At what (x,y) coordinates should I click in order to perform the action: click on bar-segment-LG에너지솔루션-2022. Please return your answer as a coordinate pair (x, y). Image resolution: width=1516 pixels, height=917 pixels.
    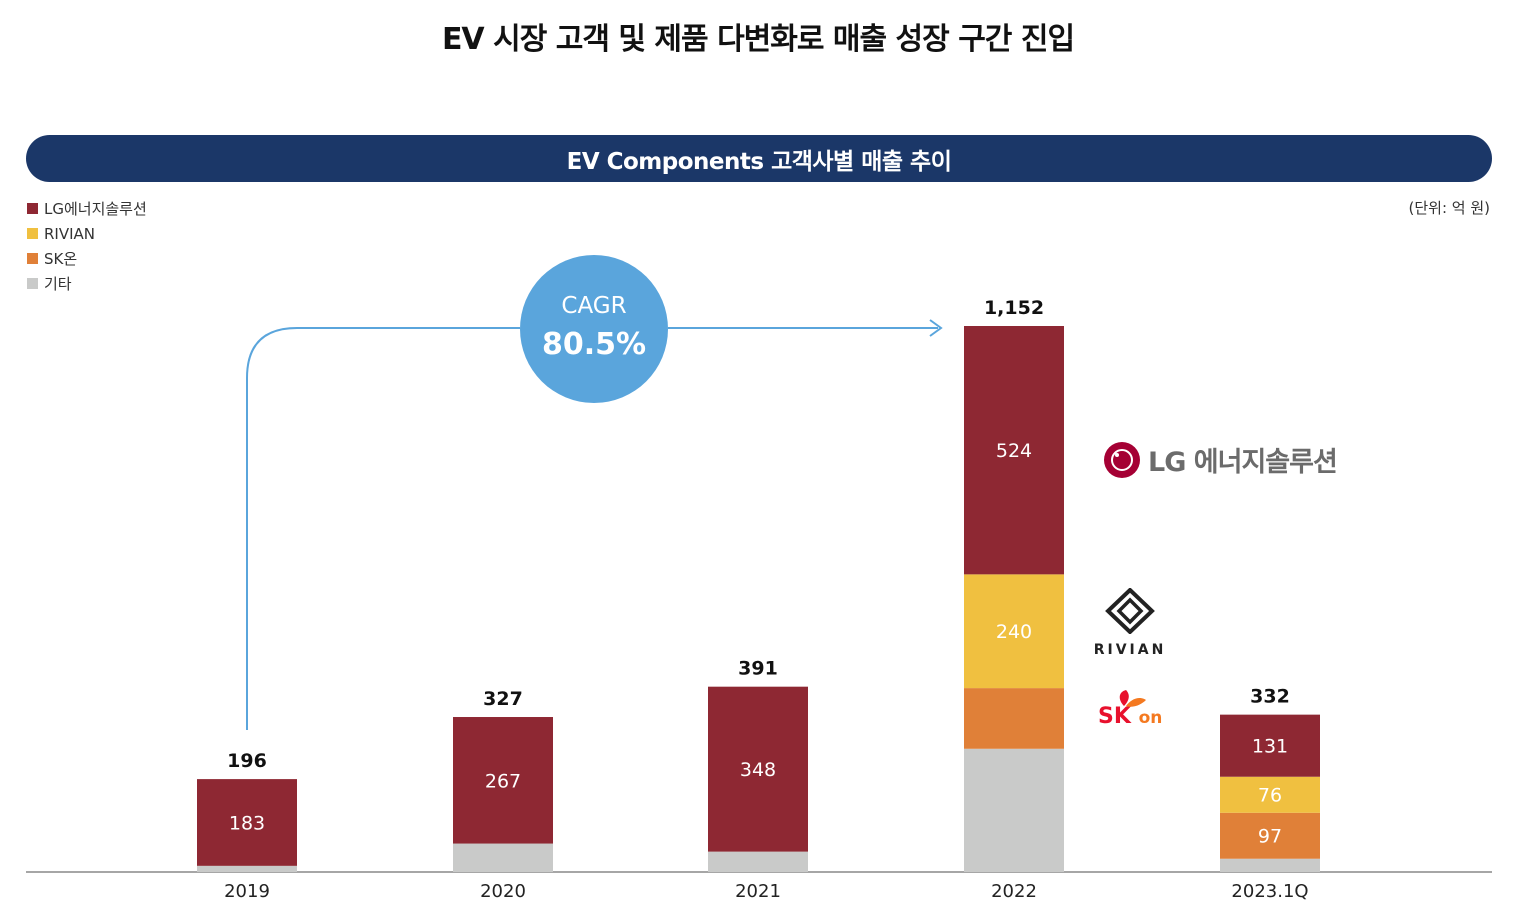
    Looking at the image, I should click on (1014, 450).